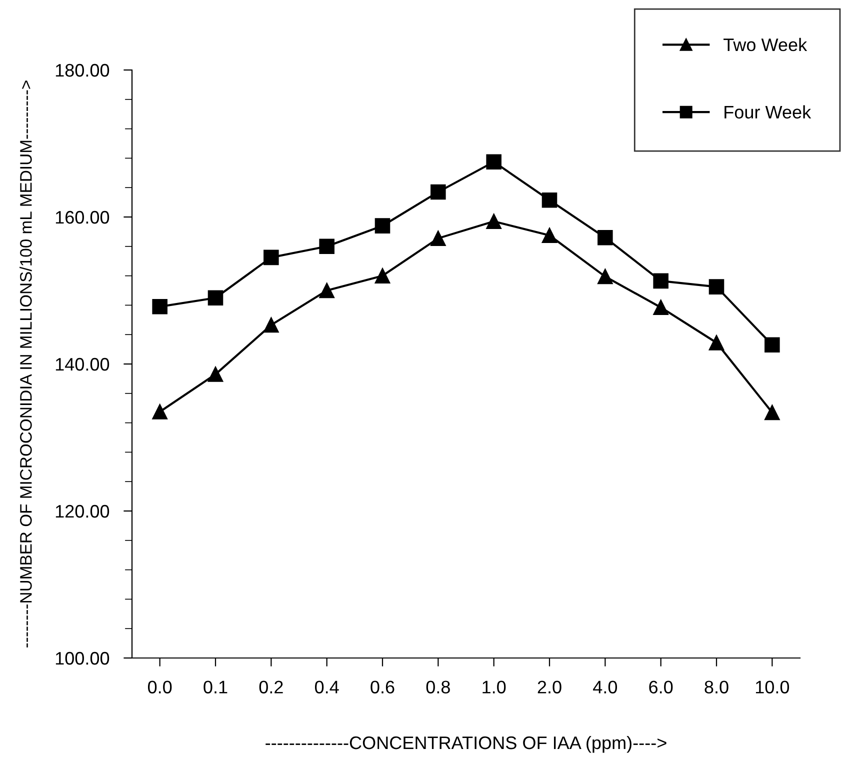  I want to click on x-tick-label: 10.0, so click(773, 687).